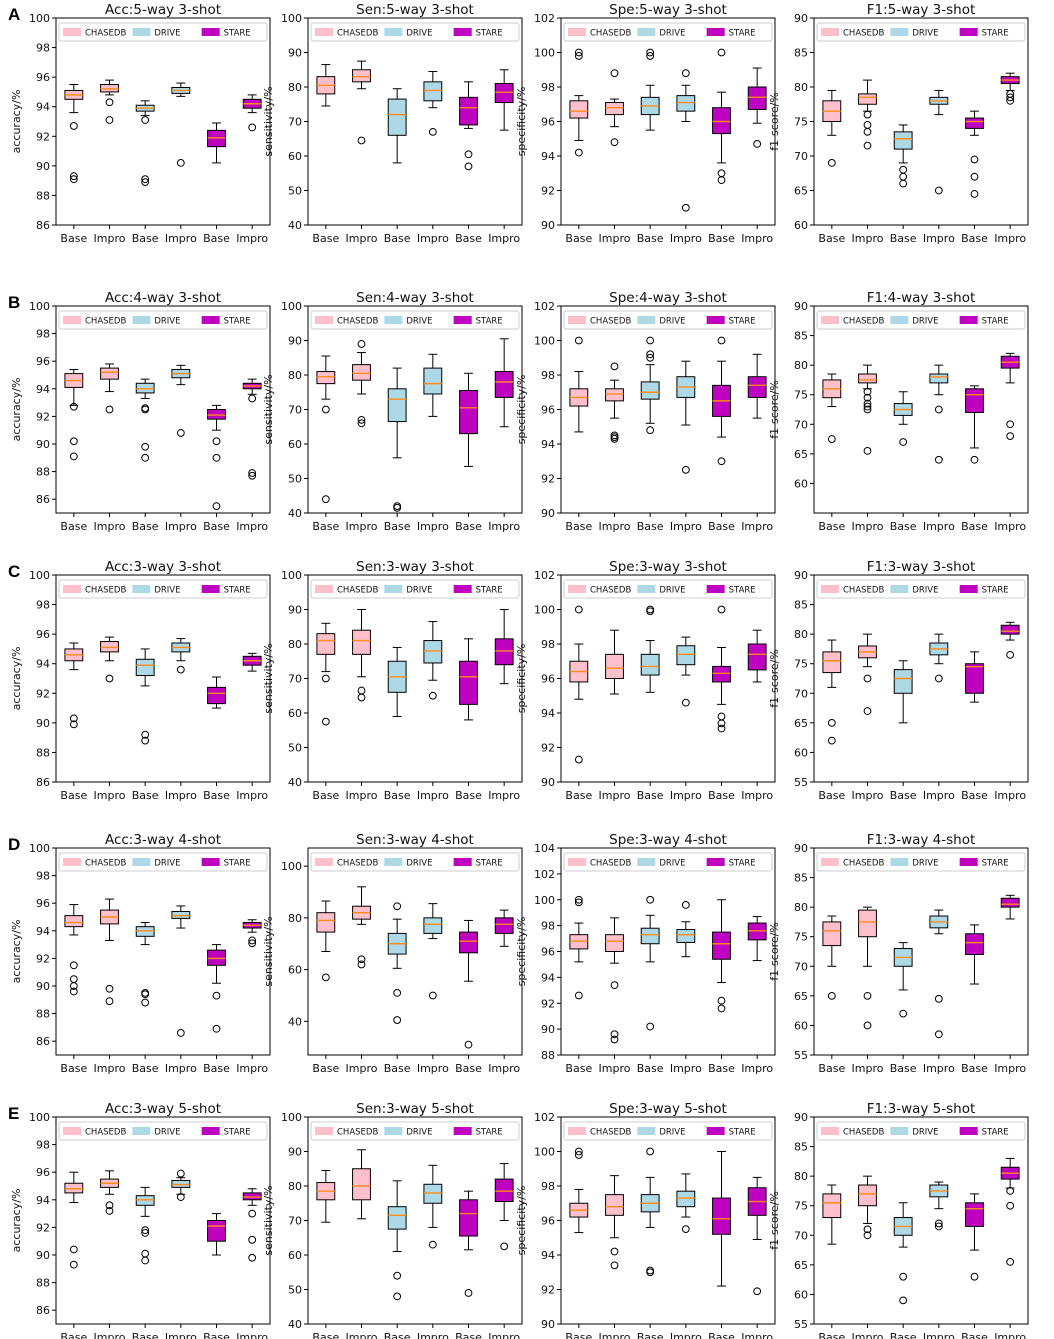  Describe the element at coordinates (295, 679) in the screenshot. I see `y-tick-label: 70` at that location.